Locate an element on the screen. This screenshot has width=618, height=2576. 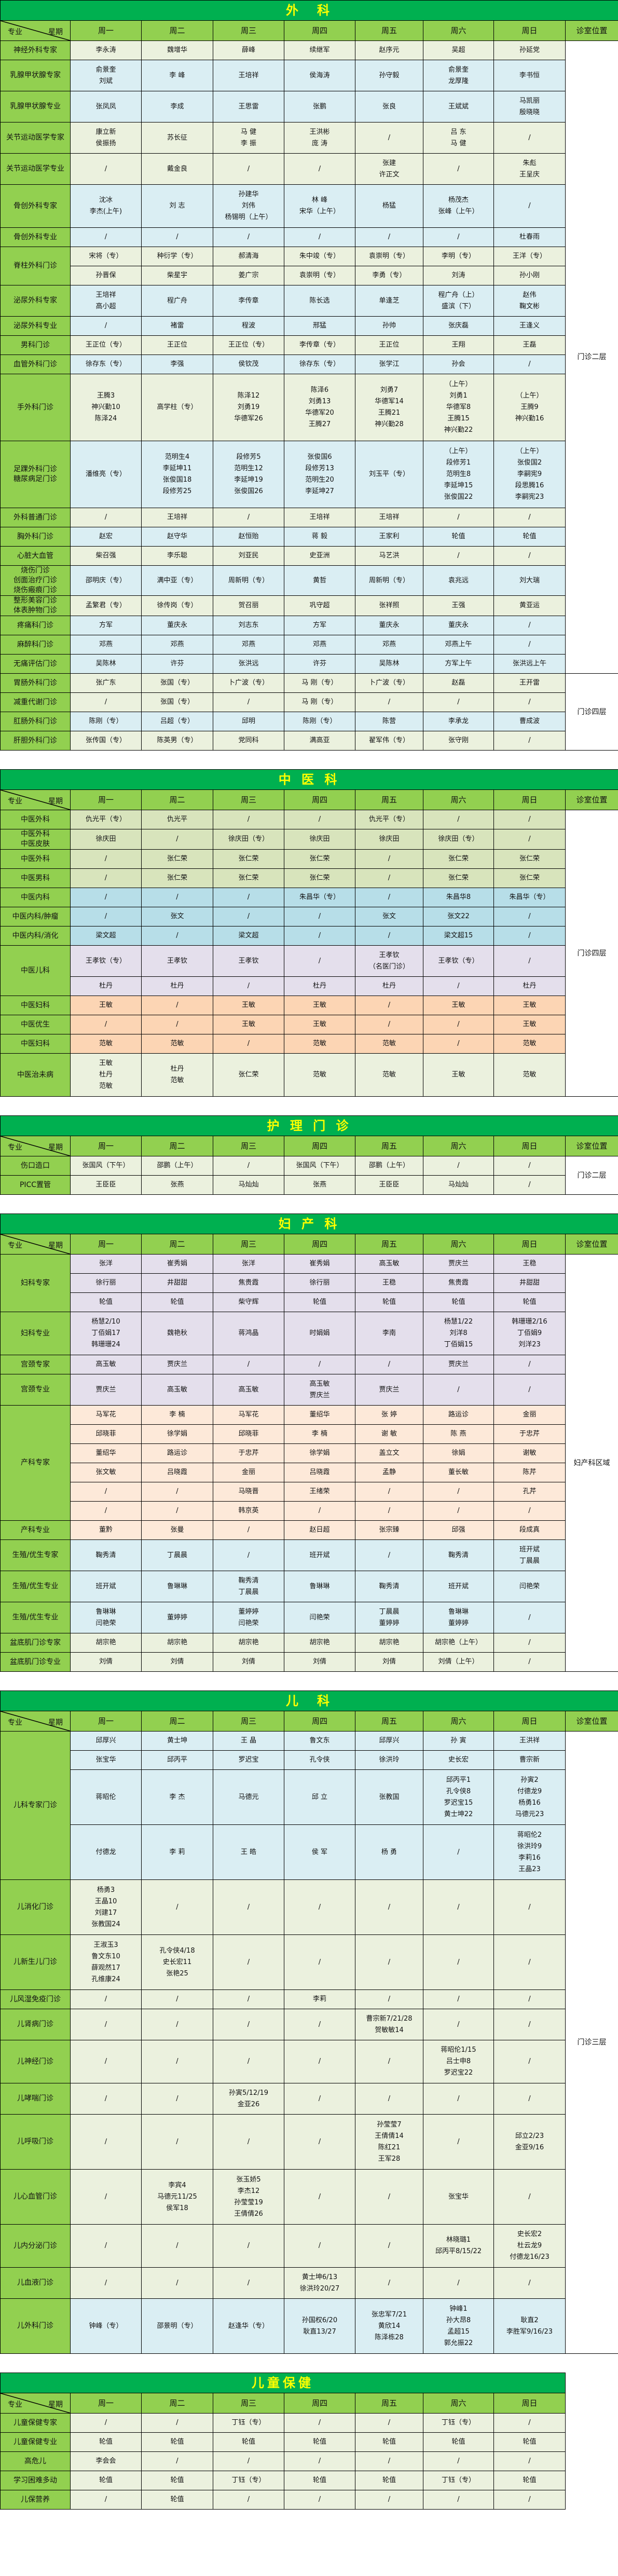
doctor-cell: 高玉敏 贾庆兰 is located at coordinates (319, 1390).